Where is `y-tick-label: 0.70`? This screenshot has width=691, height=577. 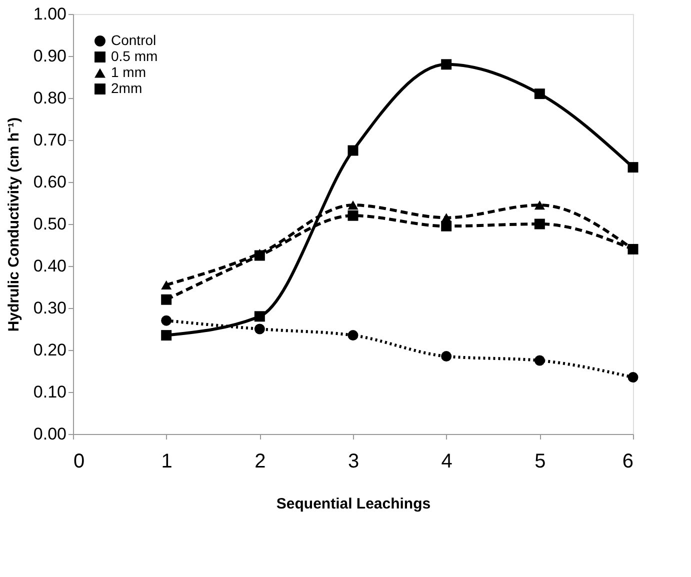
y-tick-label: 0.70 is located at coordinates (49, 140).